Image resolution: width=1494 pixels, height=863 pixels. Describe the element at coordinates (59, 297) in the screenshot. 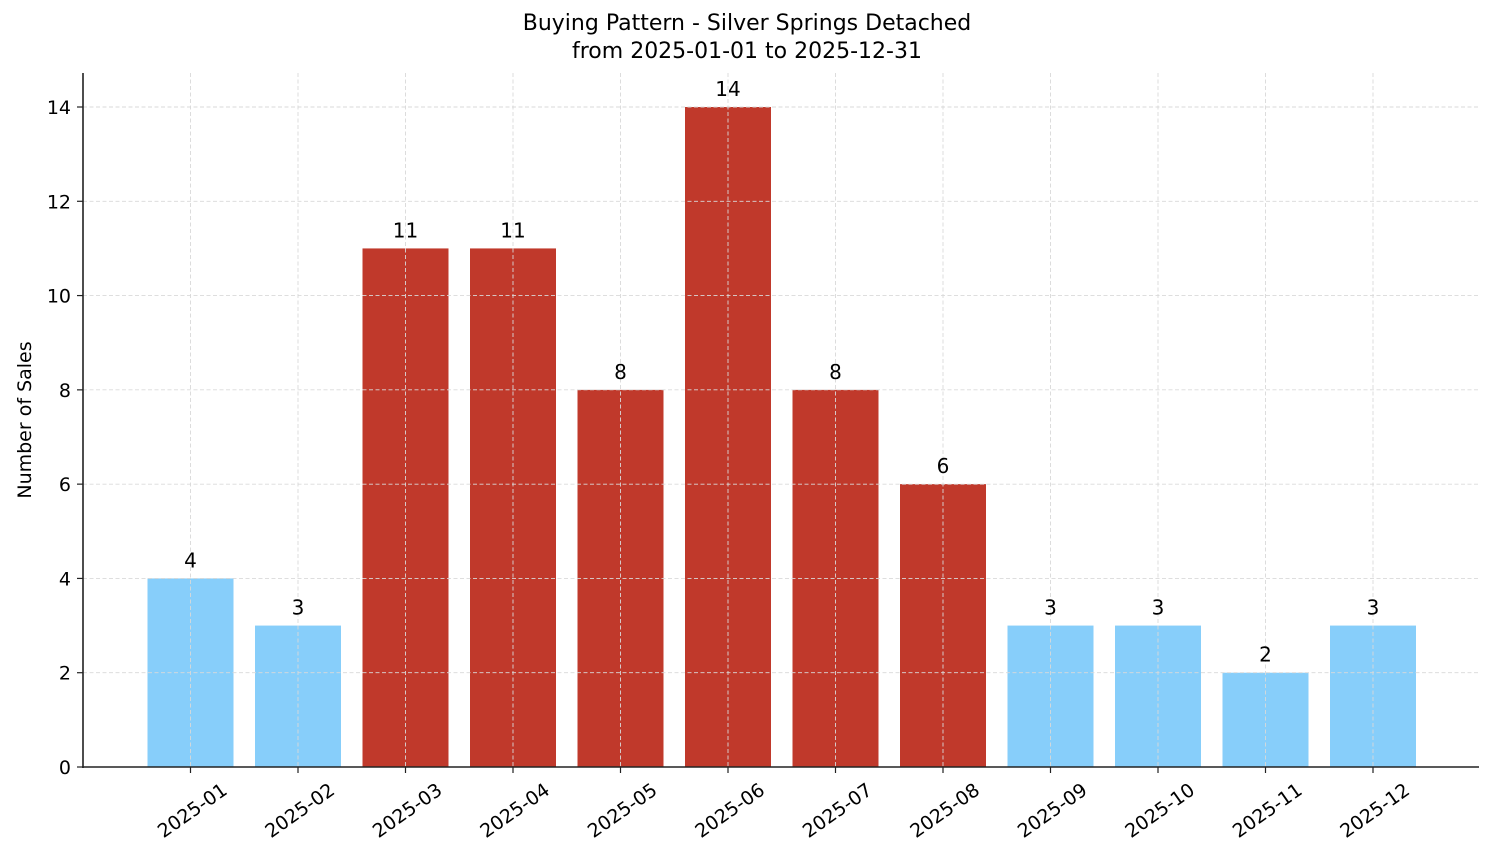

I see `y-tick-label: 10` at that location.